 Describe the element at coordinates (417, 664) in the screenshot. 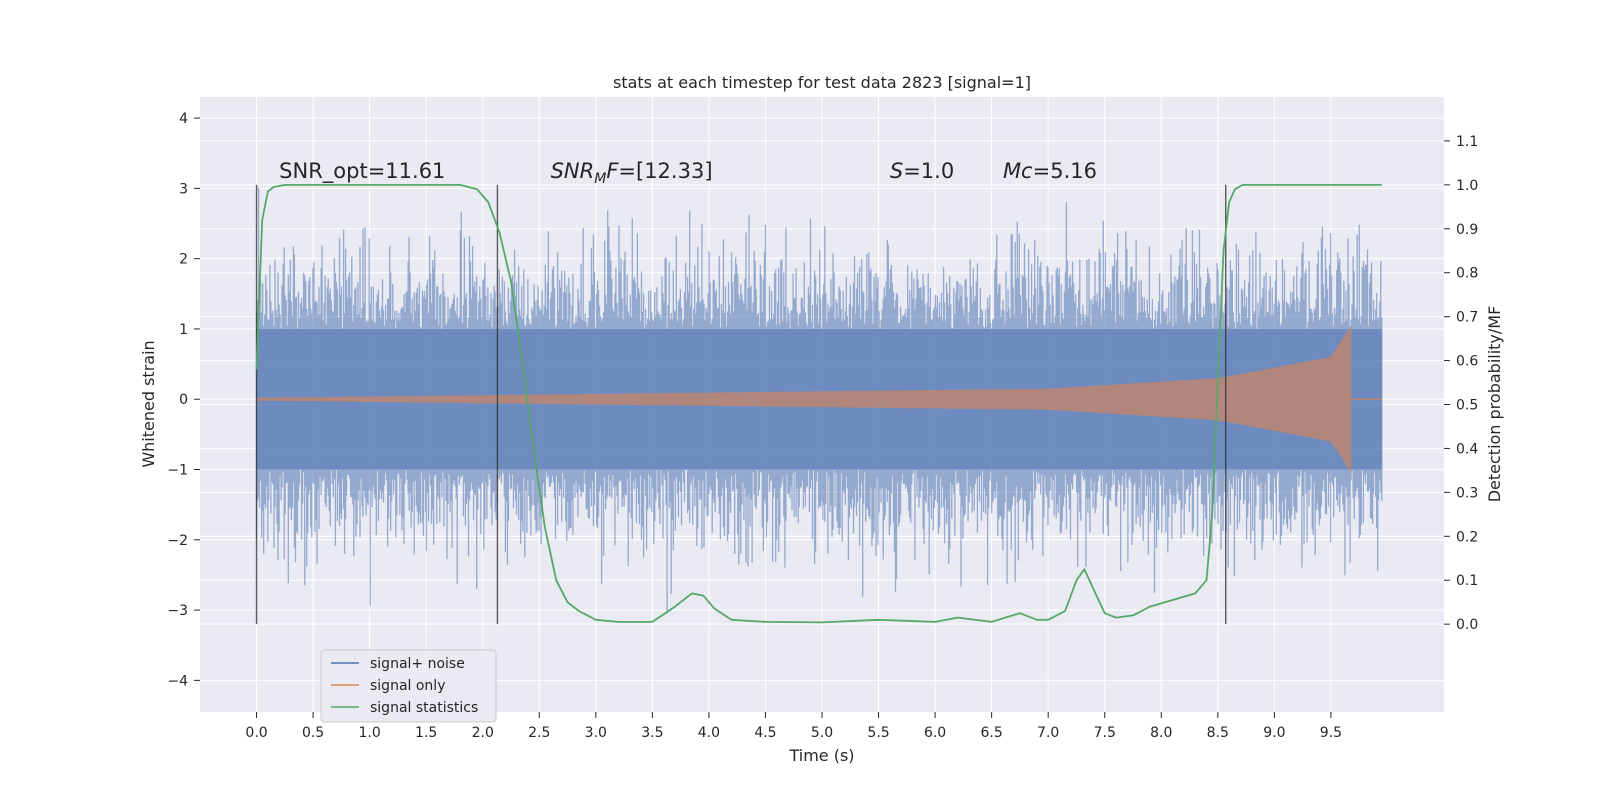

I see `legend-label-signal-noise: signal+ noise` at that location.